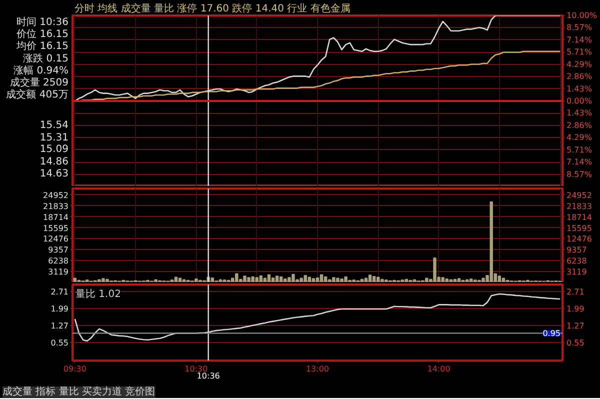 The height and width of the screenshot is (399, 600). What do you see at coordinates (42, 34) in the screenshot?
I see `text: 价位 16.15` at bounding box center [42, 34].